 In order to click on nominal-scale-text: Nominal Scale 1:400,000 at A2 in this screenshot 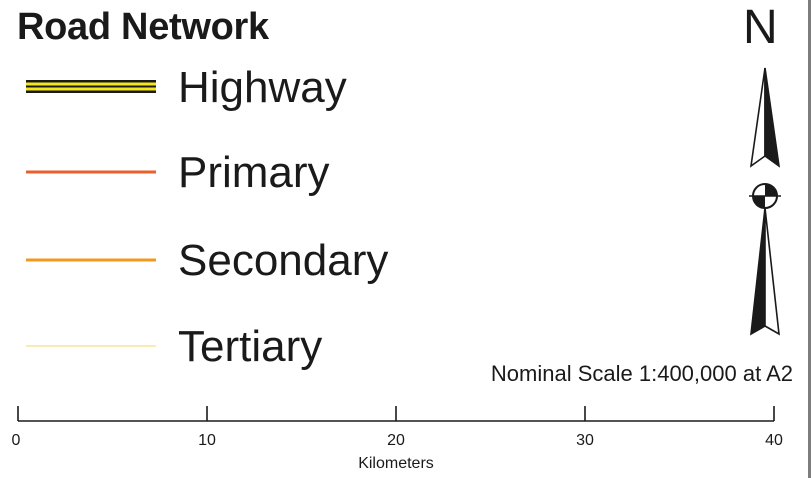, I will do `click(641, 373)`.